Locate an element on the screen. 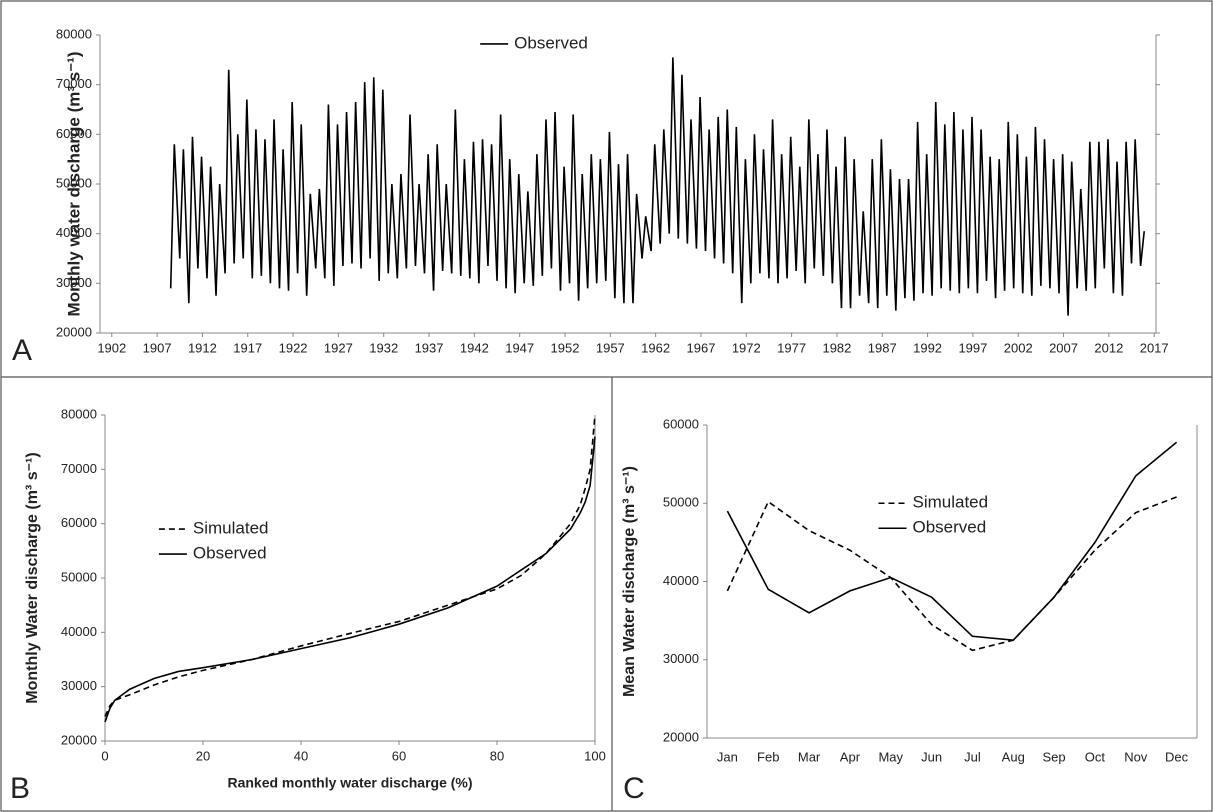 This screenshot has width=1213, height=812. y-axis-label: Mean Water discharge (m³ s⁻¹) is located at coordinates (629, 581).